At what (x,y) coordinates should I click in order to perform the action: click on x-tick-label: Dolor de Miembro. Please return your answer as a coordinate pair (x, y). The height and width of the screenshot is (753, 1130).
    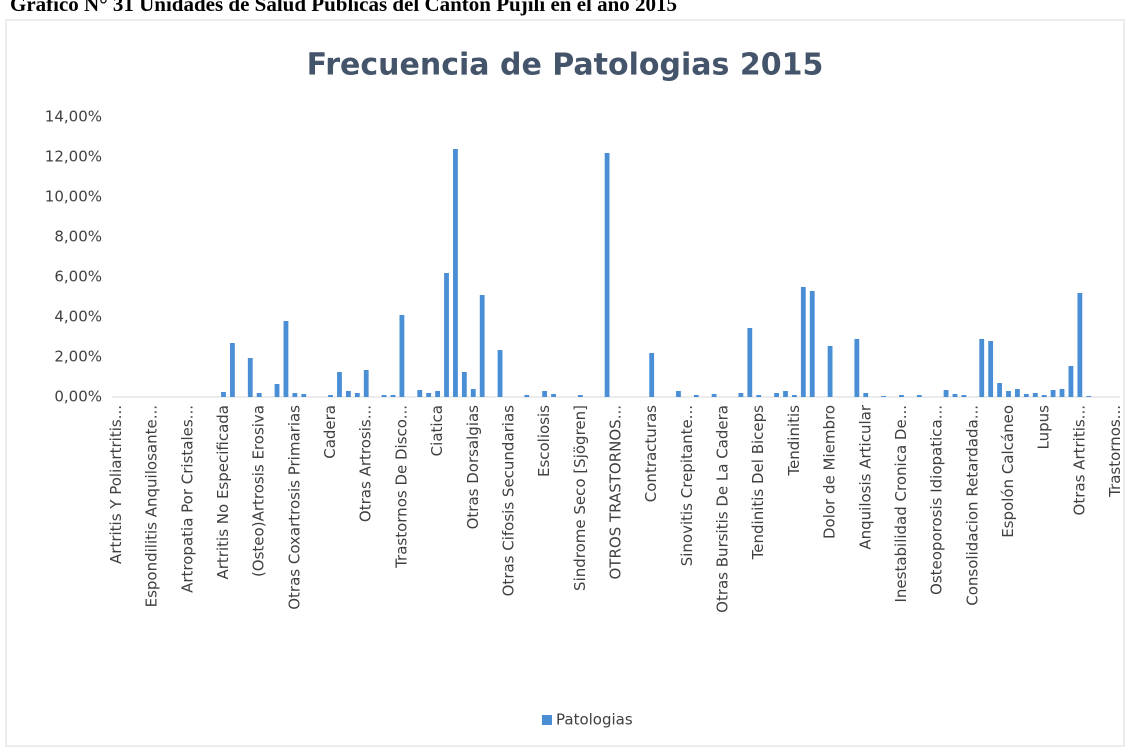
    Looking at the image, I should click on (830, 472).